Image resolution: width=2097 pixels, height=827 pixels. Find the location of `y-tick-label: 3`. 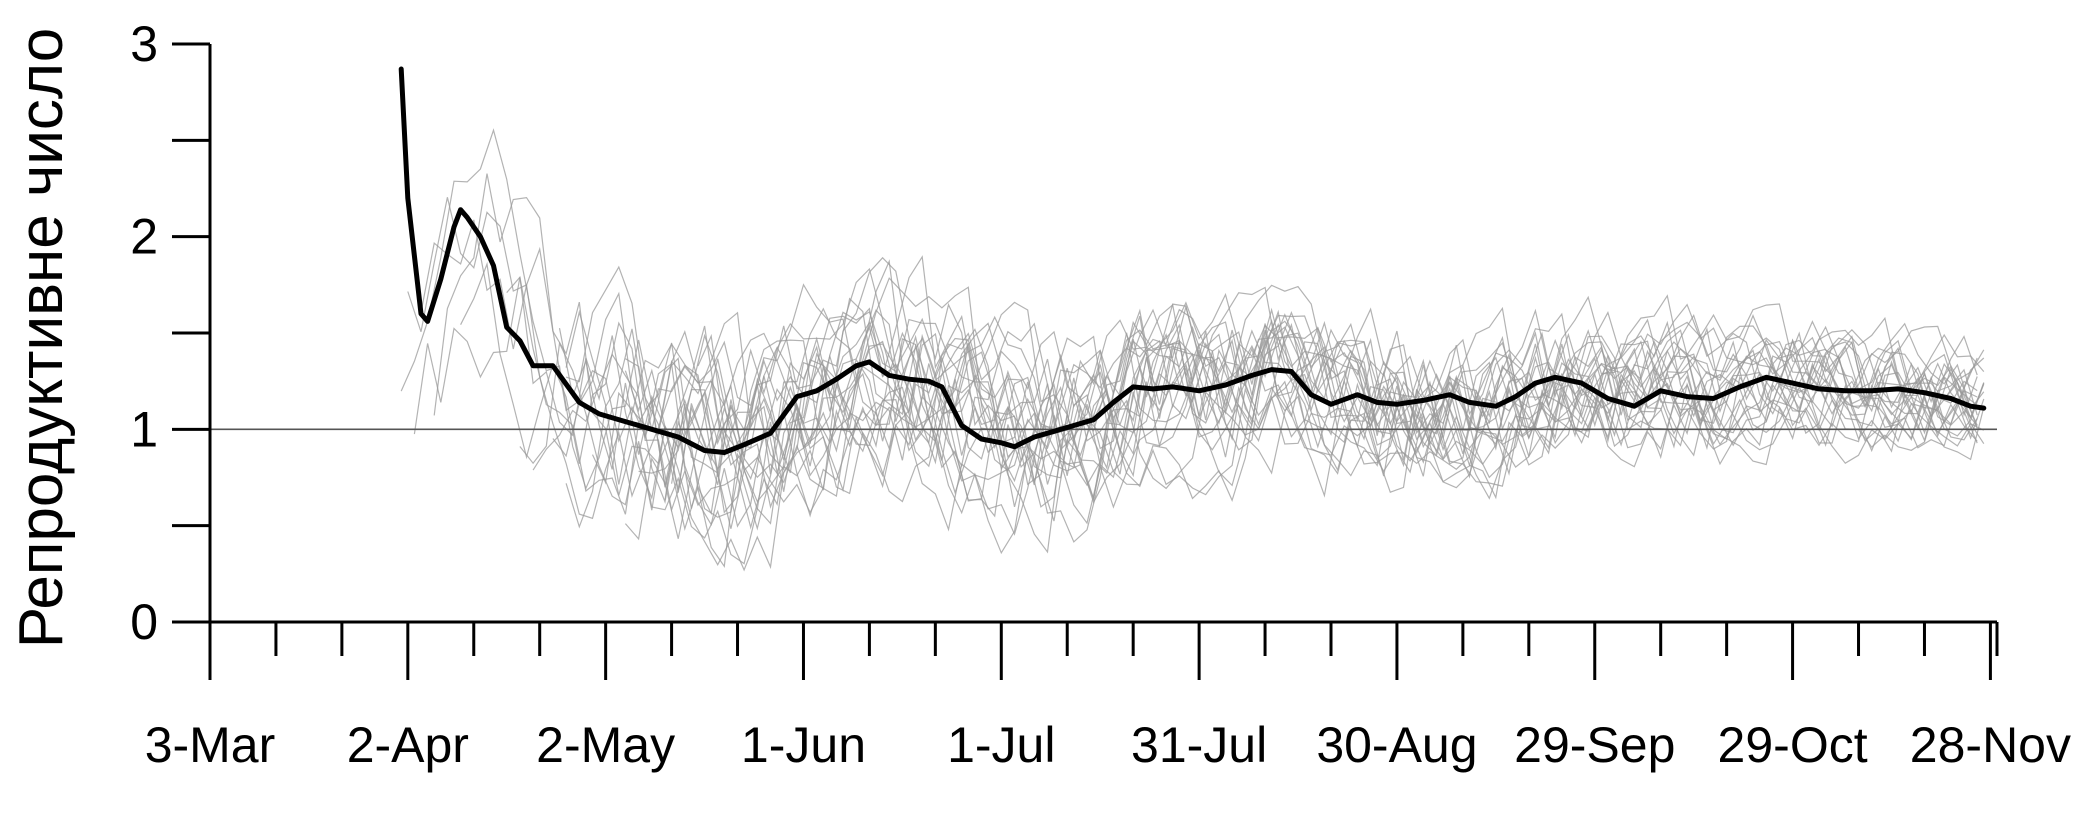

y-tick-label: 3 is located at coordinates (144, 44).